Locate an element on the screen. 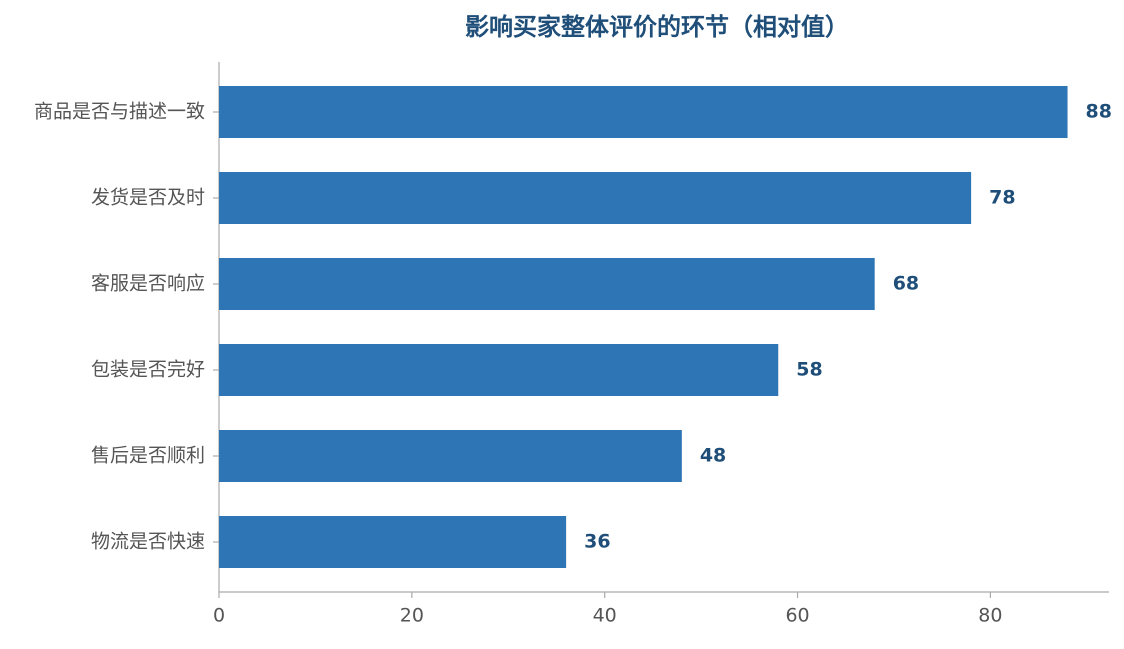 The height and width of the screenshot is (649, 1124). y-tick-label: 客服是否响应 is located at coordinates (148, 284).